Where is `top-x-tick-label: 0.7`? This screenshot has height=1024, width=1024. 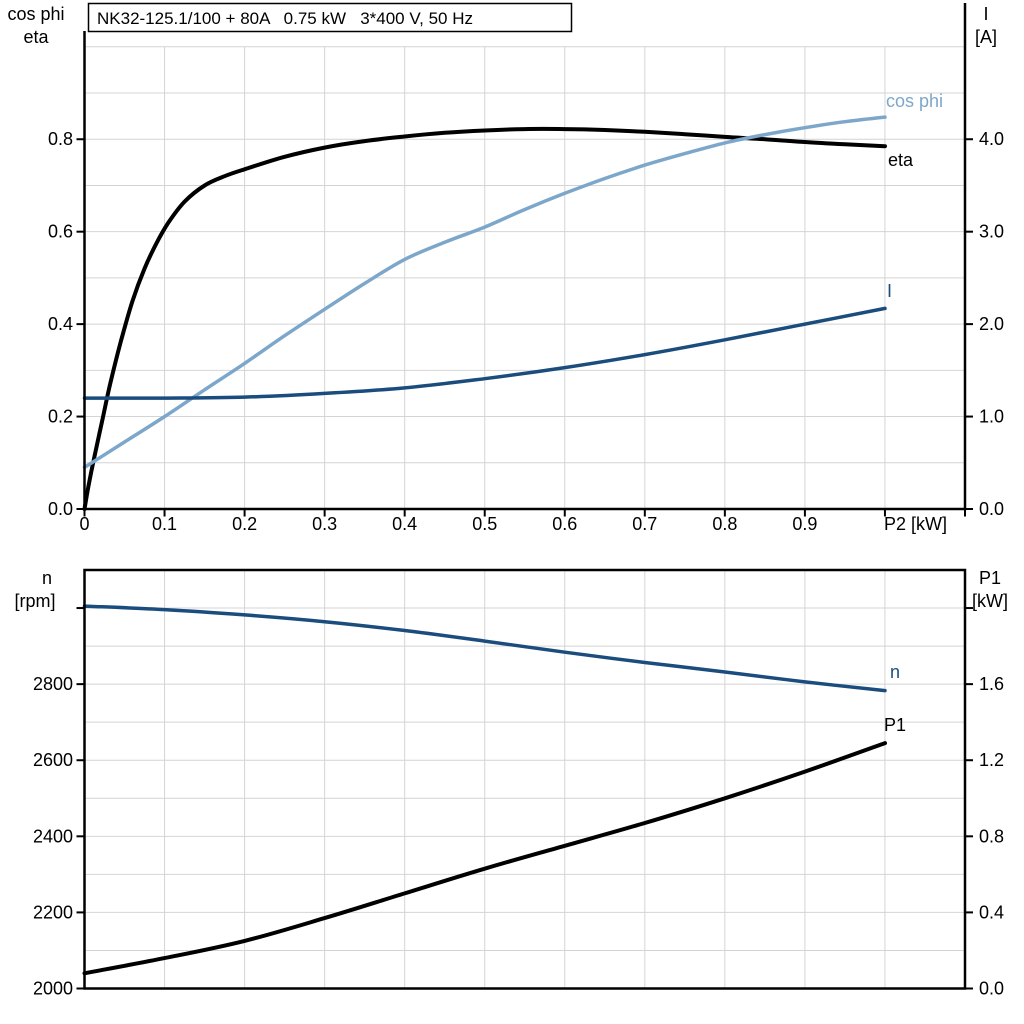 top-x-tick-label: 0.7 is located at coordinates (644, 524).